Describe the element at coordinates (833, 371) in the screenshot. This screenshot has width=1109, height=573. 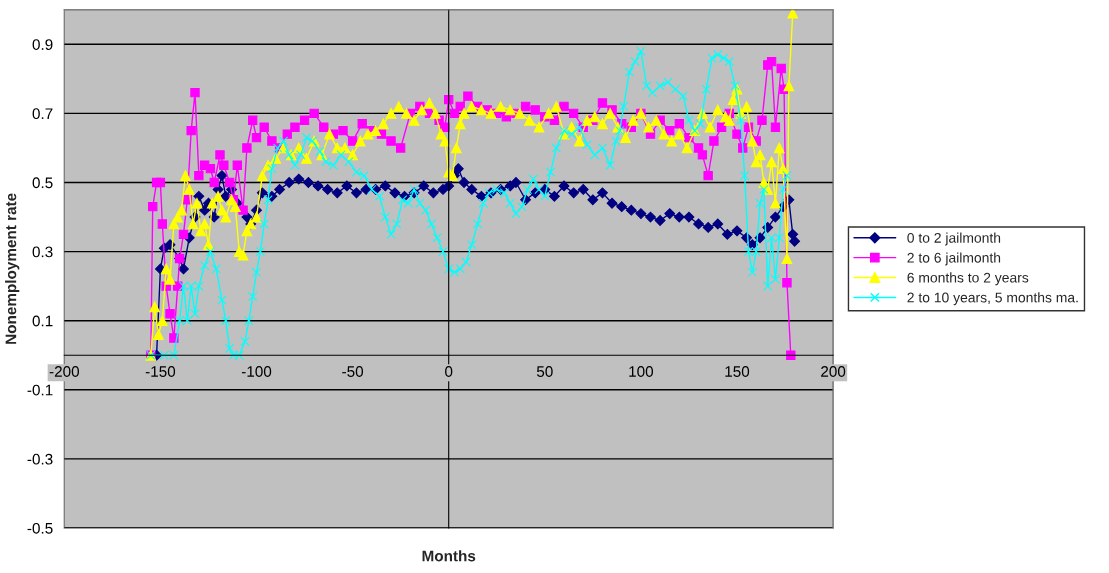
I see `x-tick-label: 200` at that location.